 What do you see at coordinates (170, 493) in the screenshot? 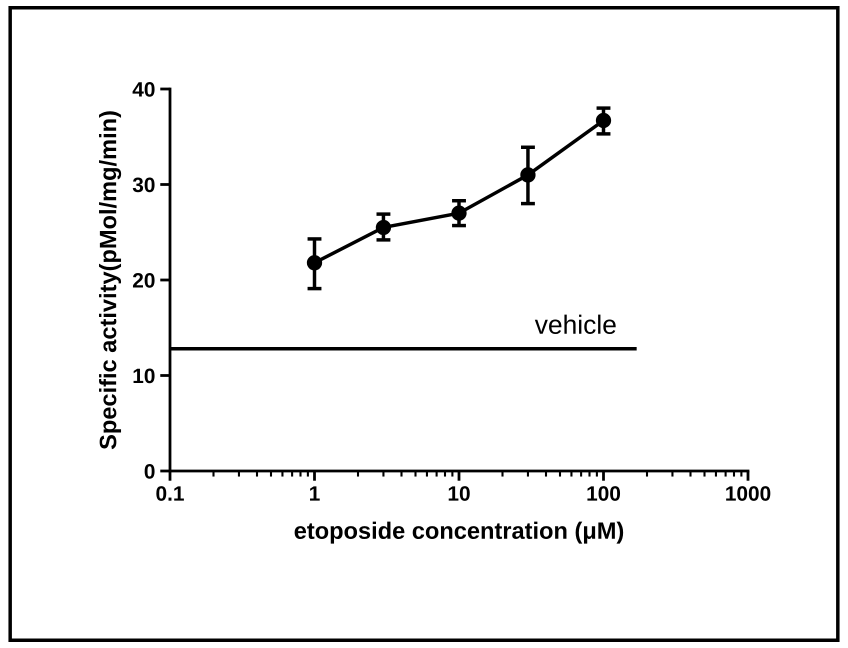
I see `x-tick-label: 0.1` at bounding box center [170, 493].